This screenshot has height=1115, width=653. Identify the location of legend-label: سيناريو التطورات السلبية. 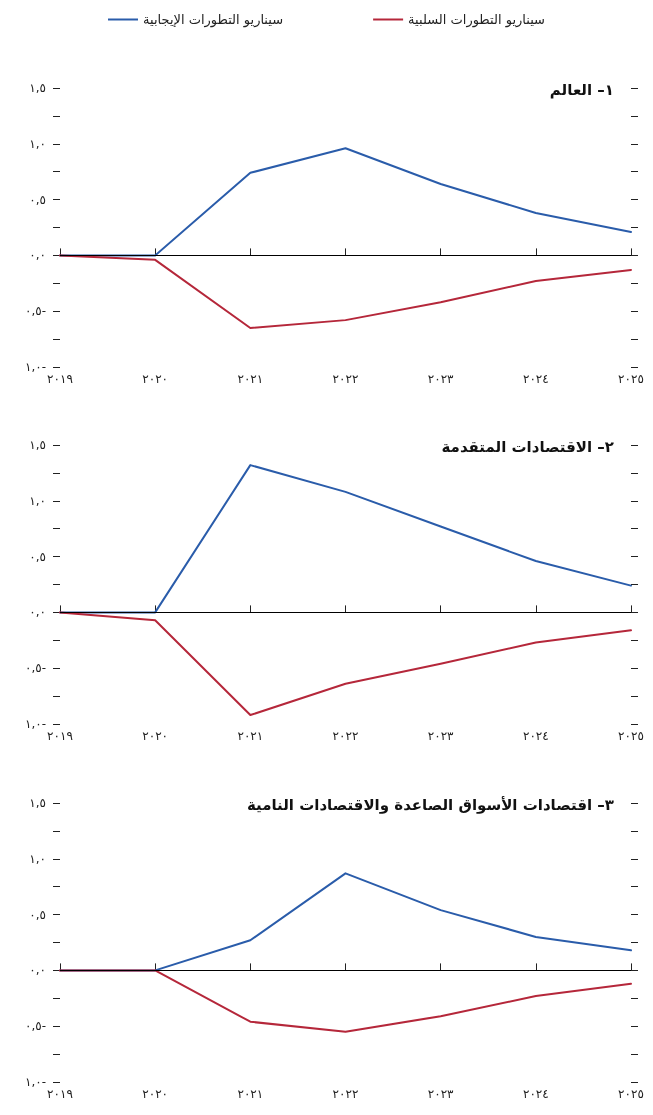
(476, 20).